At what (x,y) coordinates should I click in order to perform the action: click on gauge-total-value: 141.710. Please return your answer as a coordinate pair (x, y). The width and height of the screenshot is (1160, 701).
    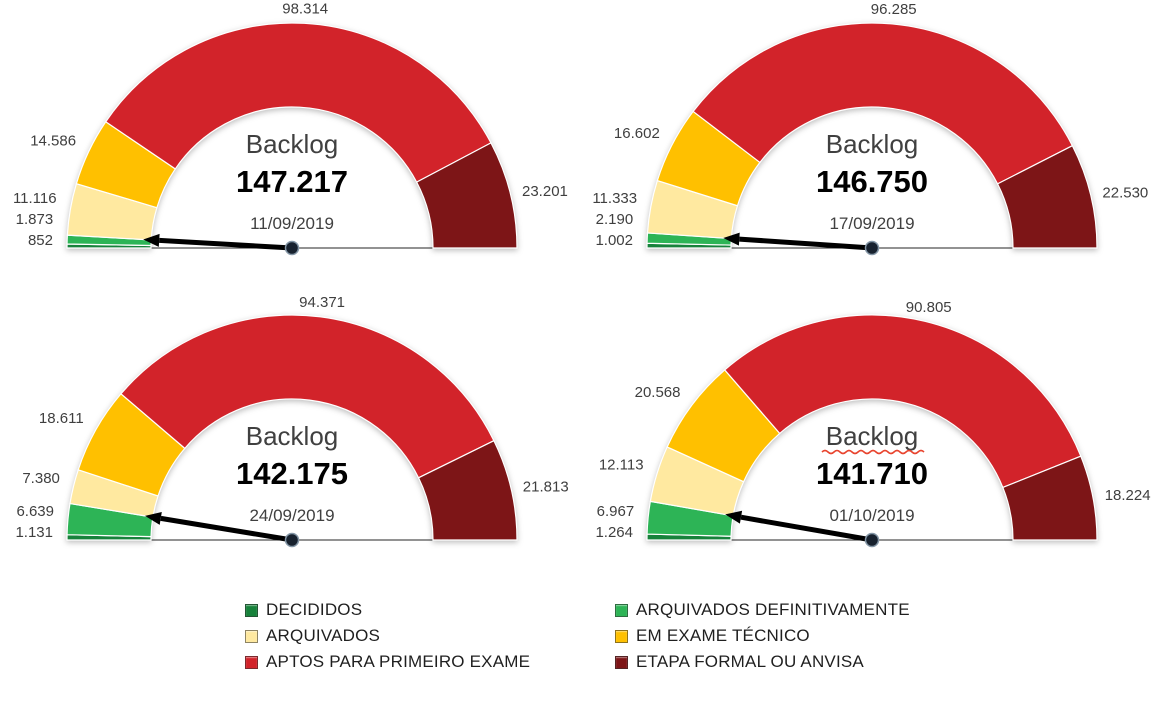
    Looking at the image, I should click on (872, 473).